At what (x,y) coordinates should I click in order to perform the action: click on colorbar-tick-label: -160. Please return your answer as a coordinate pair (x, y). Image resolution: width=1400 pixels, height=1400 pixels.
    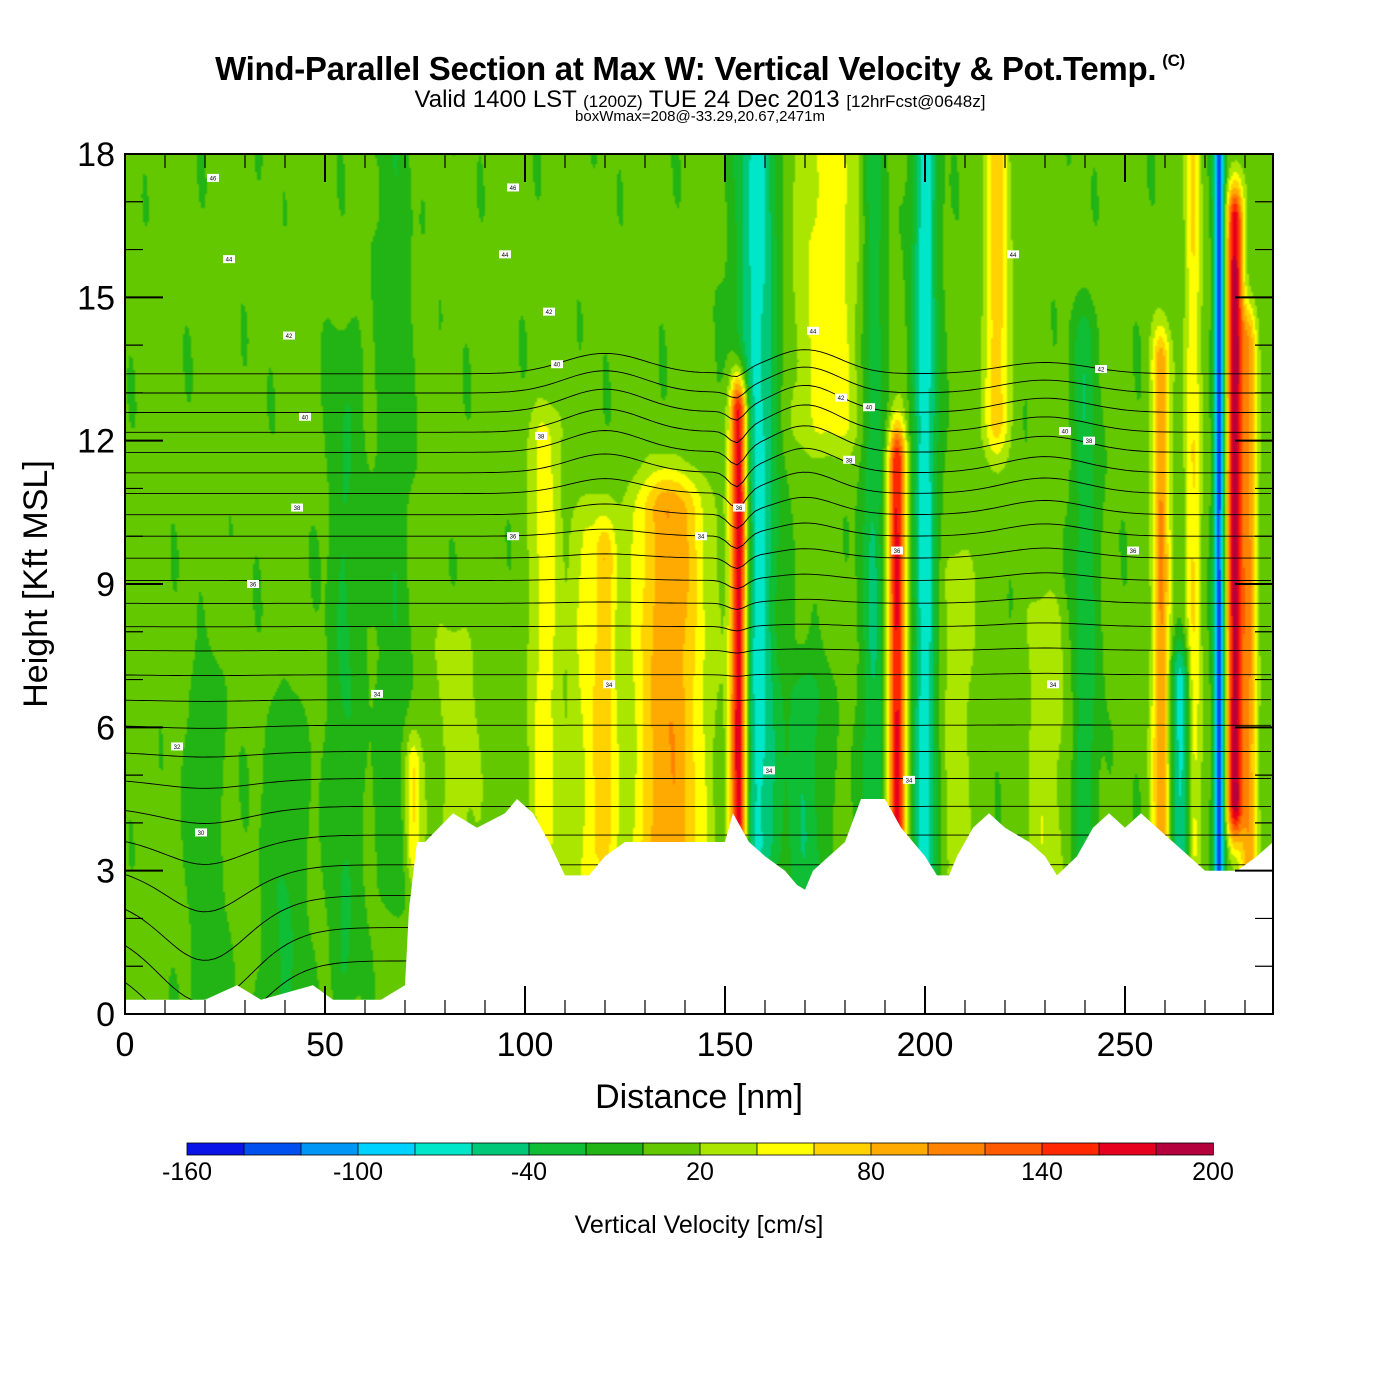
    Looking at the image, I should click on (187, 1172).